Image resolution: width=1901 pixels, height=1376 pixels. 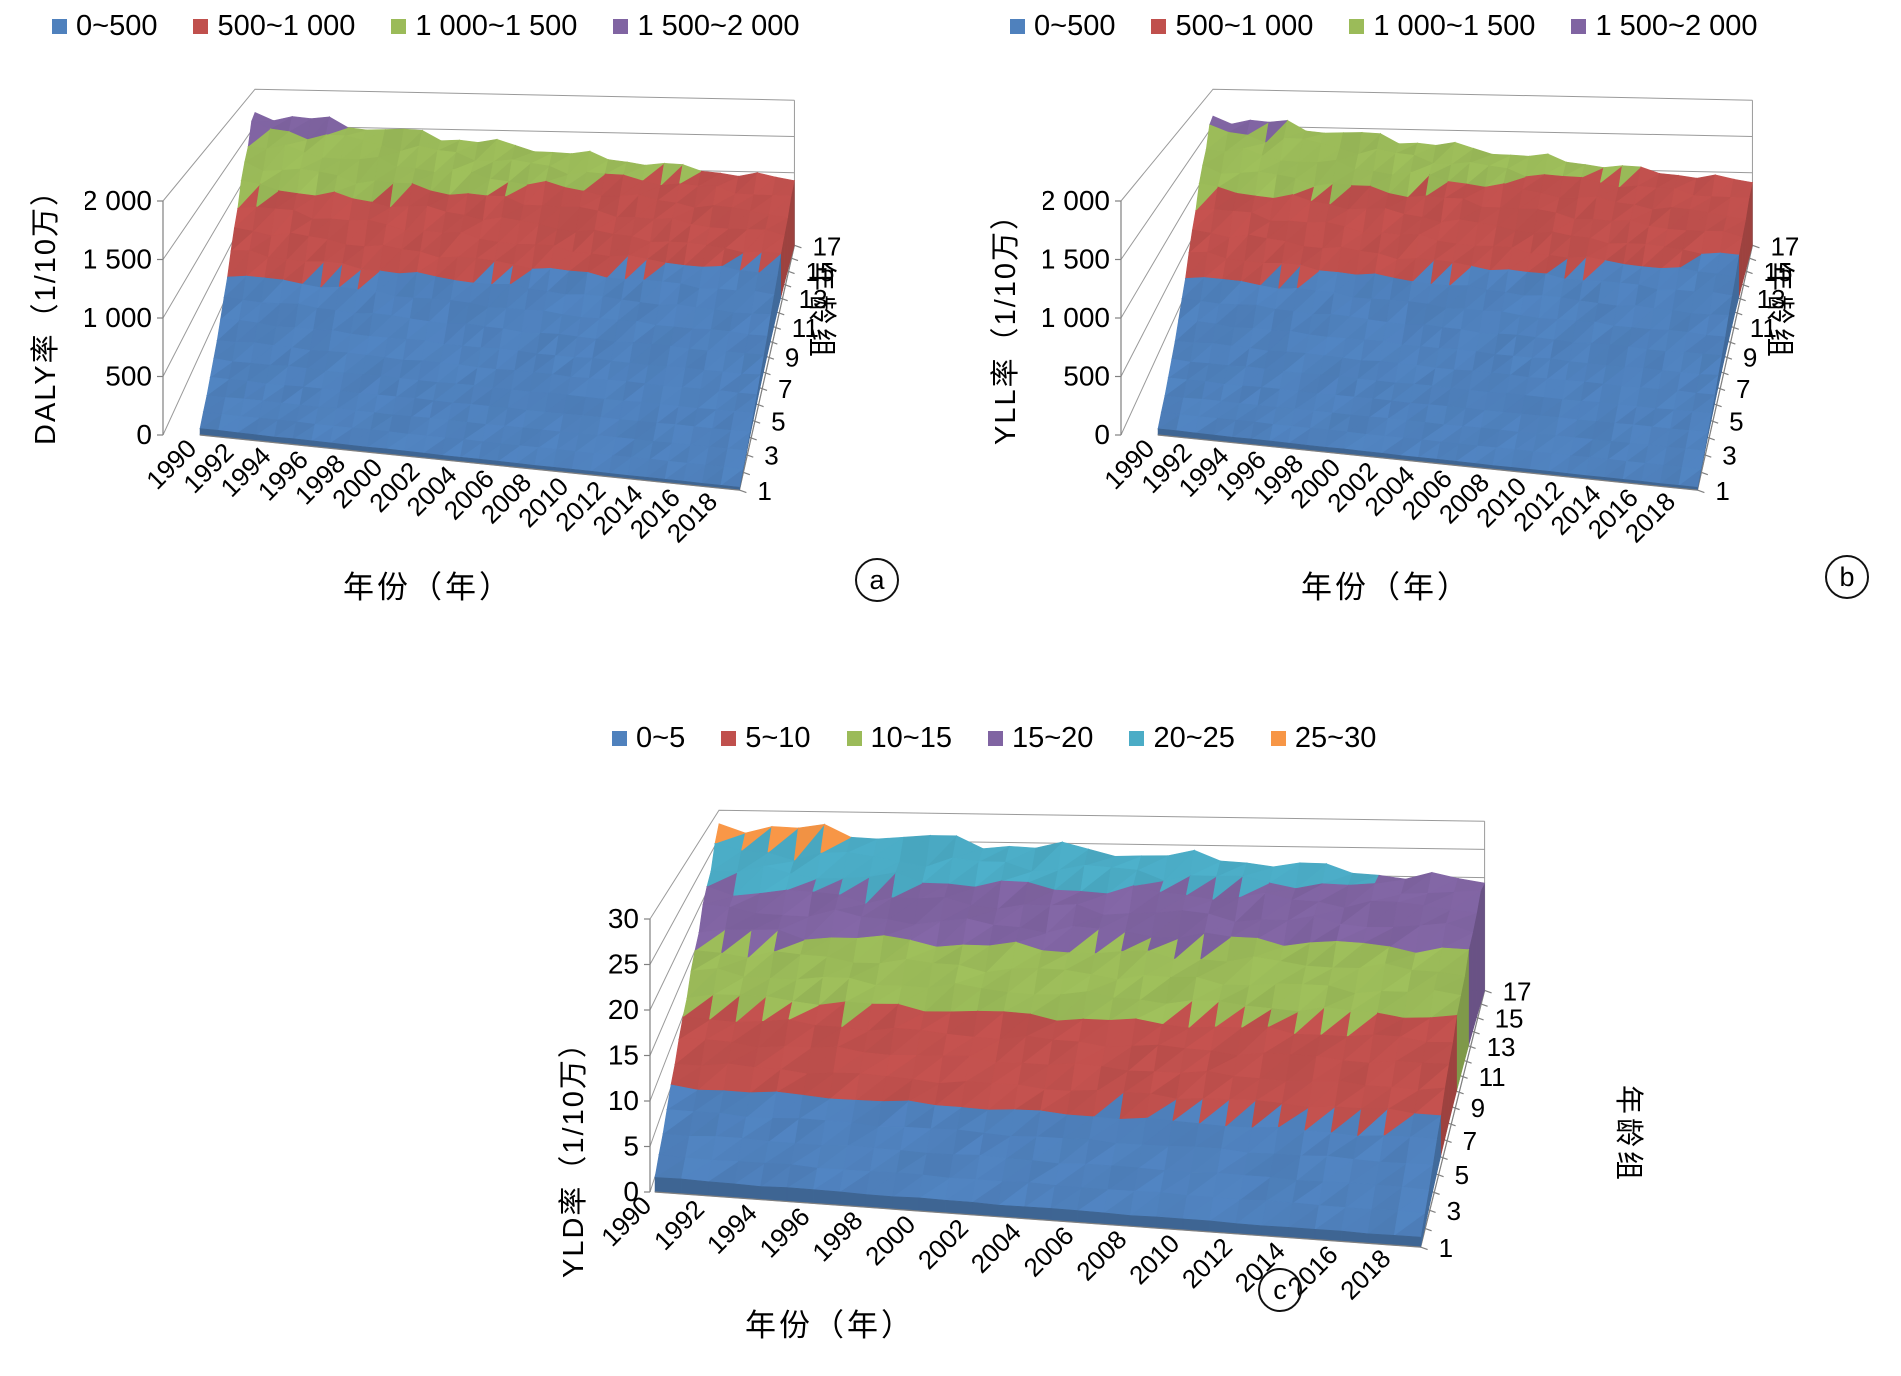 I want to click on panel-letter-c: c, so click(x=1280, y=1290).